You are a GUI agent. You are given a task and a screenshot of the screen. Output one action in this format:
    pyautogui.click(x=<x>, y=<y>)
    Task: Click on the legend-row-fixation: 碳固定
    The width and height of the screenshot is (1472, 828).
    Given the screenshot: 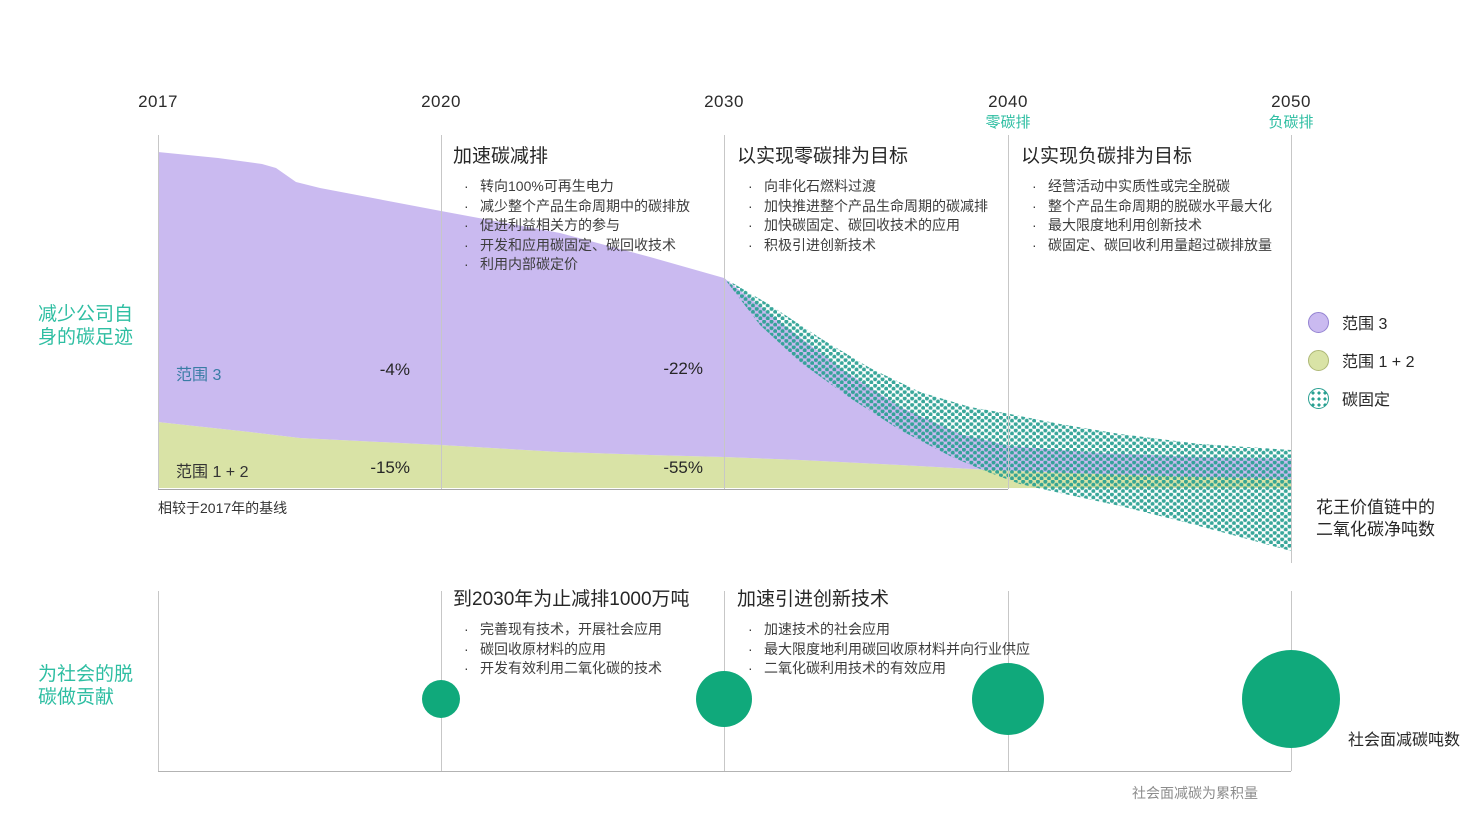 What is the action you would take?
    pyautogui.click(x=1361, y=398)
    